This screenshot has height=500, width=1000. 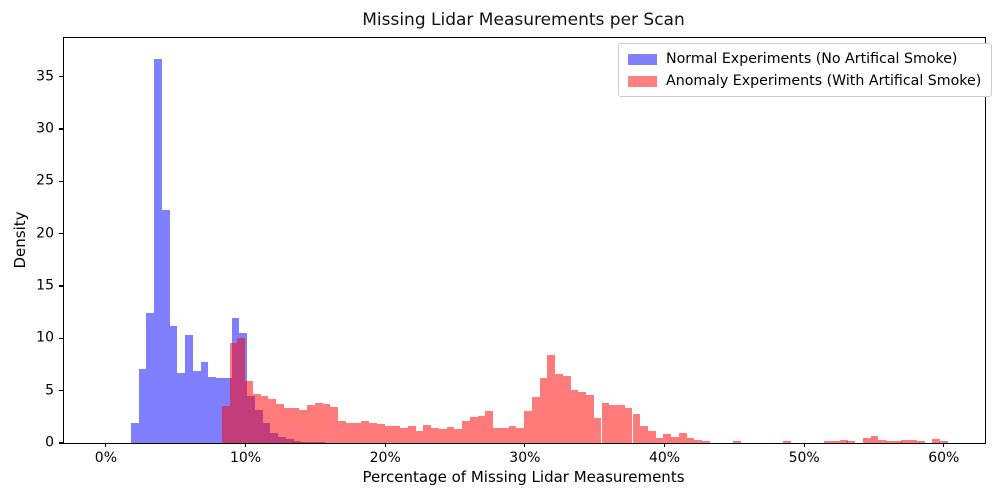 I want to click on y-tick-label: 30, so click(x=45, y=128).